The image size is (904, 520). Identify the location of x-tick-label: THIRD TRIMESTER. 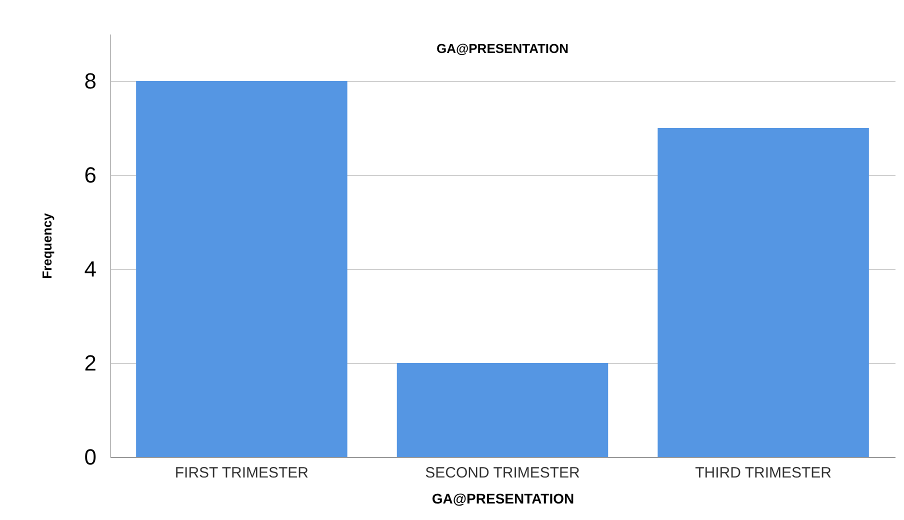
(763, 473).